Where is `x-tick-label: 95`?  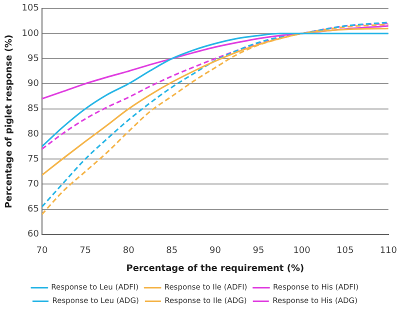 x-tick-label: 95 is located at coordinates (258, 251).